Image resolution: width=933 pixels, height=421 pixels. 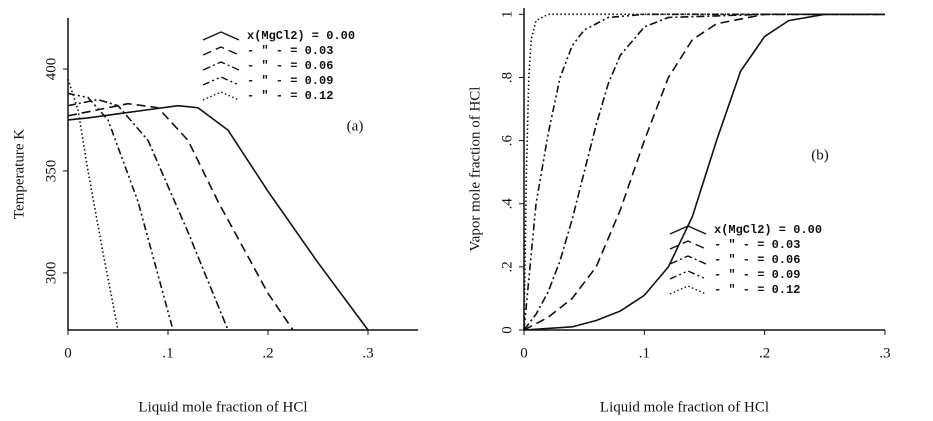 What do you see at coordinates (507, 77) in the screenshot?
I see `y-tick-label: .8` at bounding box center [507, 77].